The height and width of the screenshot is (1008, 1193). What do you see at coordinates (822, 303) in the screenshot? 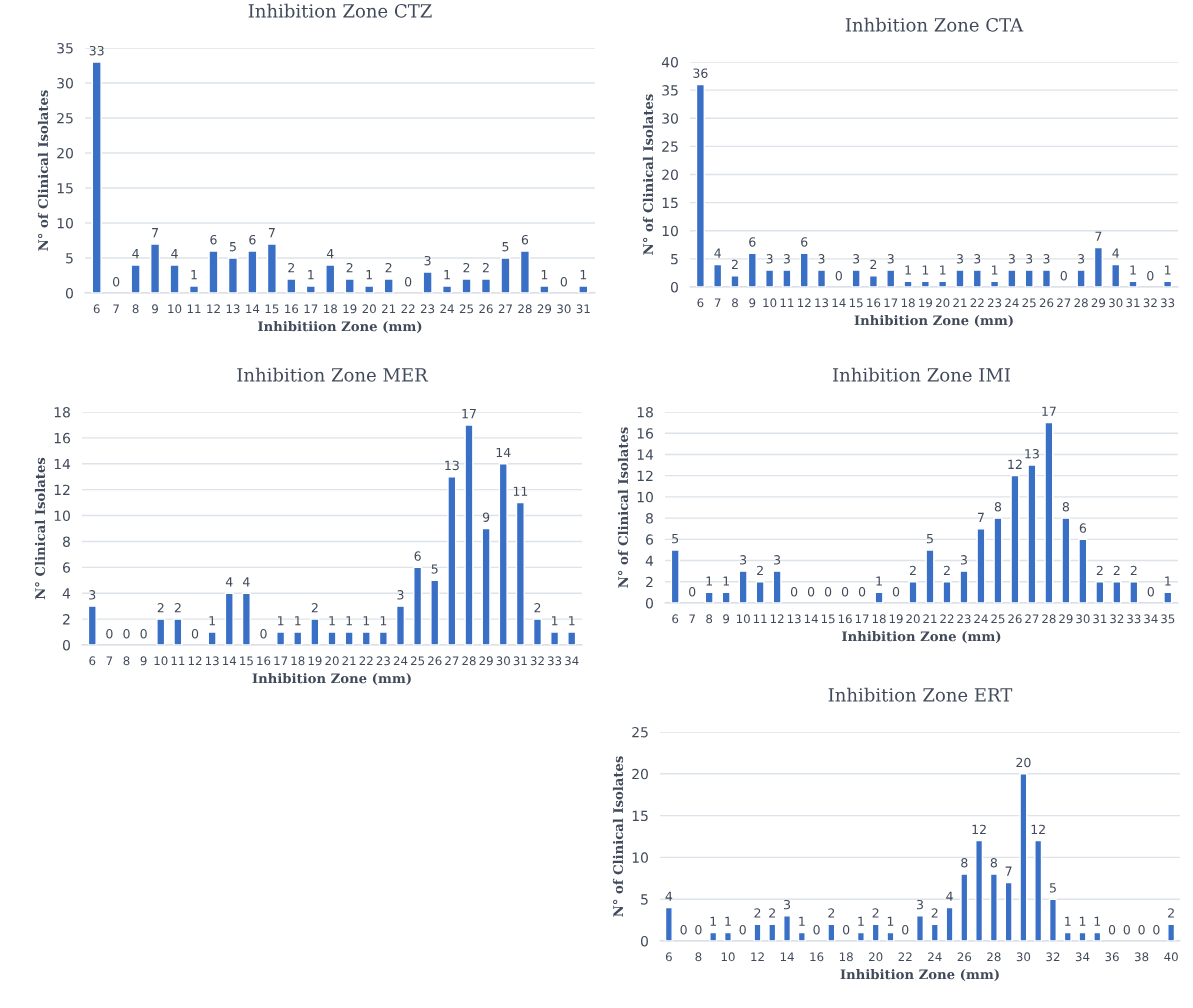
I see `x-tick-label: 13` at bounding box center [822, 303].